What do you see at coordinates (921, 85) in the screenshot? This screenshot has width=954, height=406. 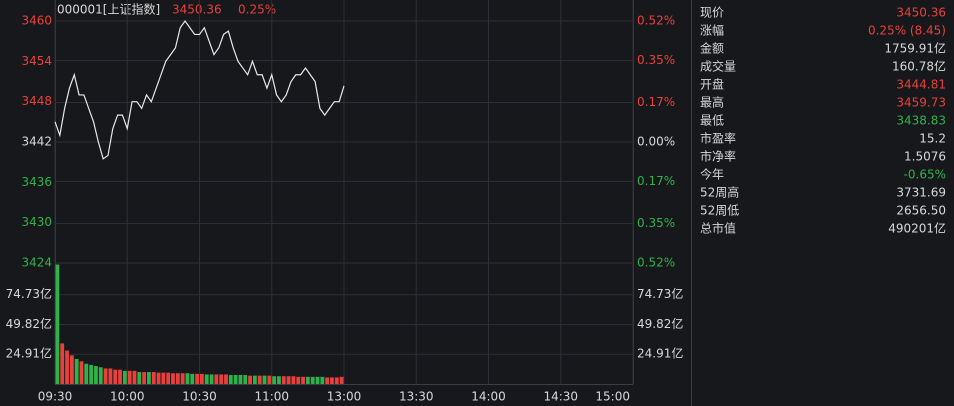 I see `stat-value: 3444.81` at bounding box center [921, 85].